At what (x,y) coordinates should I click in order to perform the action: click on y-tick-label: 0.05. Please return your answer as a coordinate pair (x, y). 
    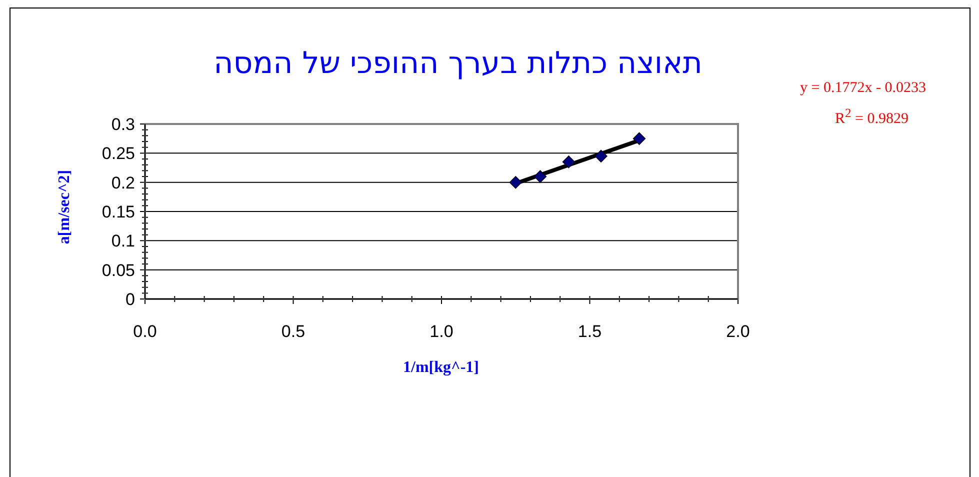
    Looking at the image, I should click on (118, 270).